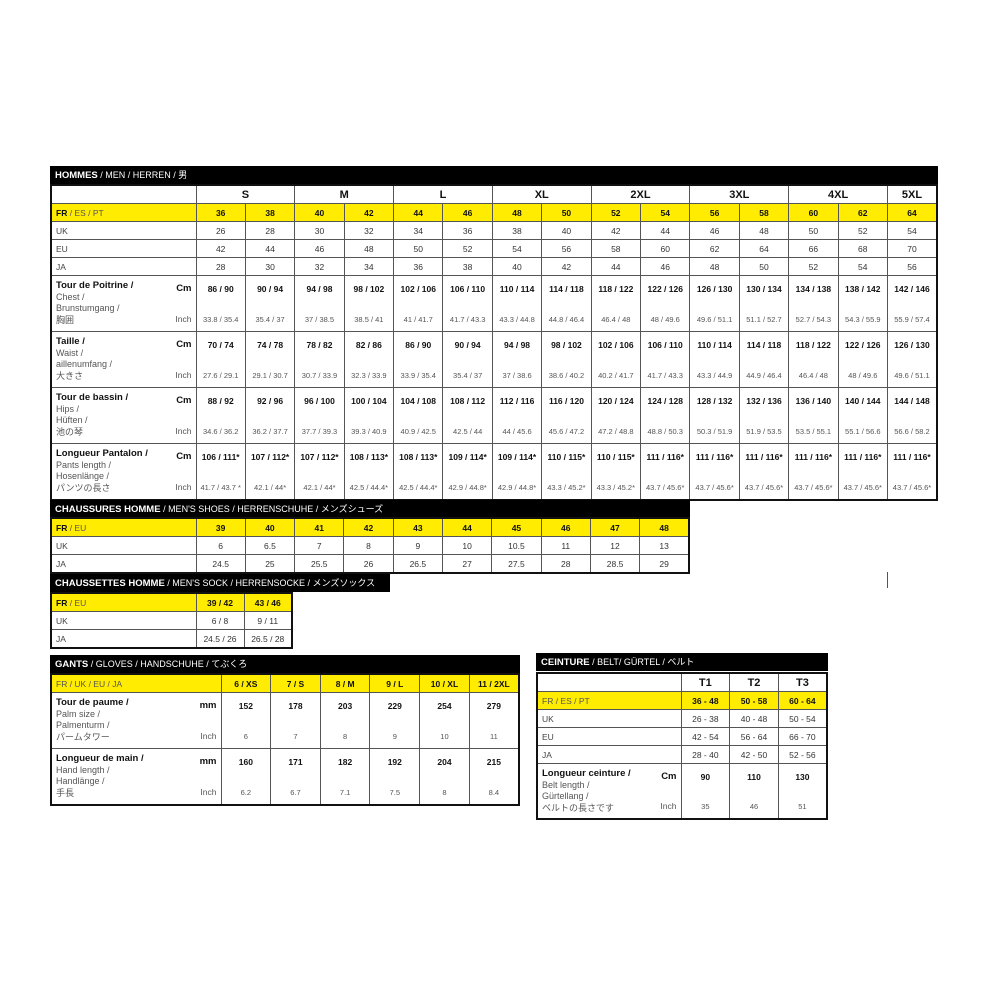 The width and height of the screenshot is (1005, 1005). What do you see at coordinates (764, 431) in the screenshot?
I see `value-inch: 51.9 / 53.5` at bounding box center [764, 431].